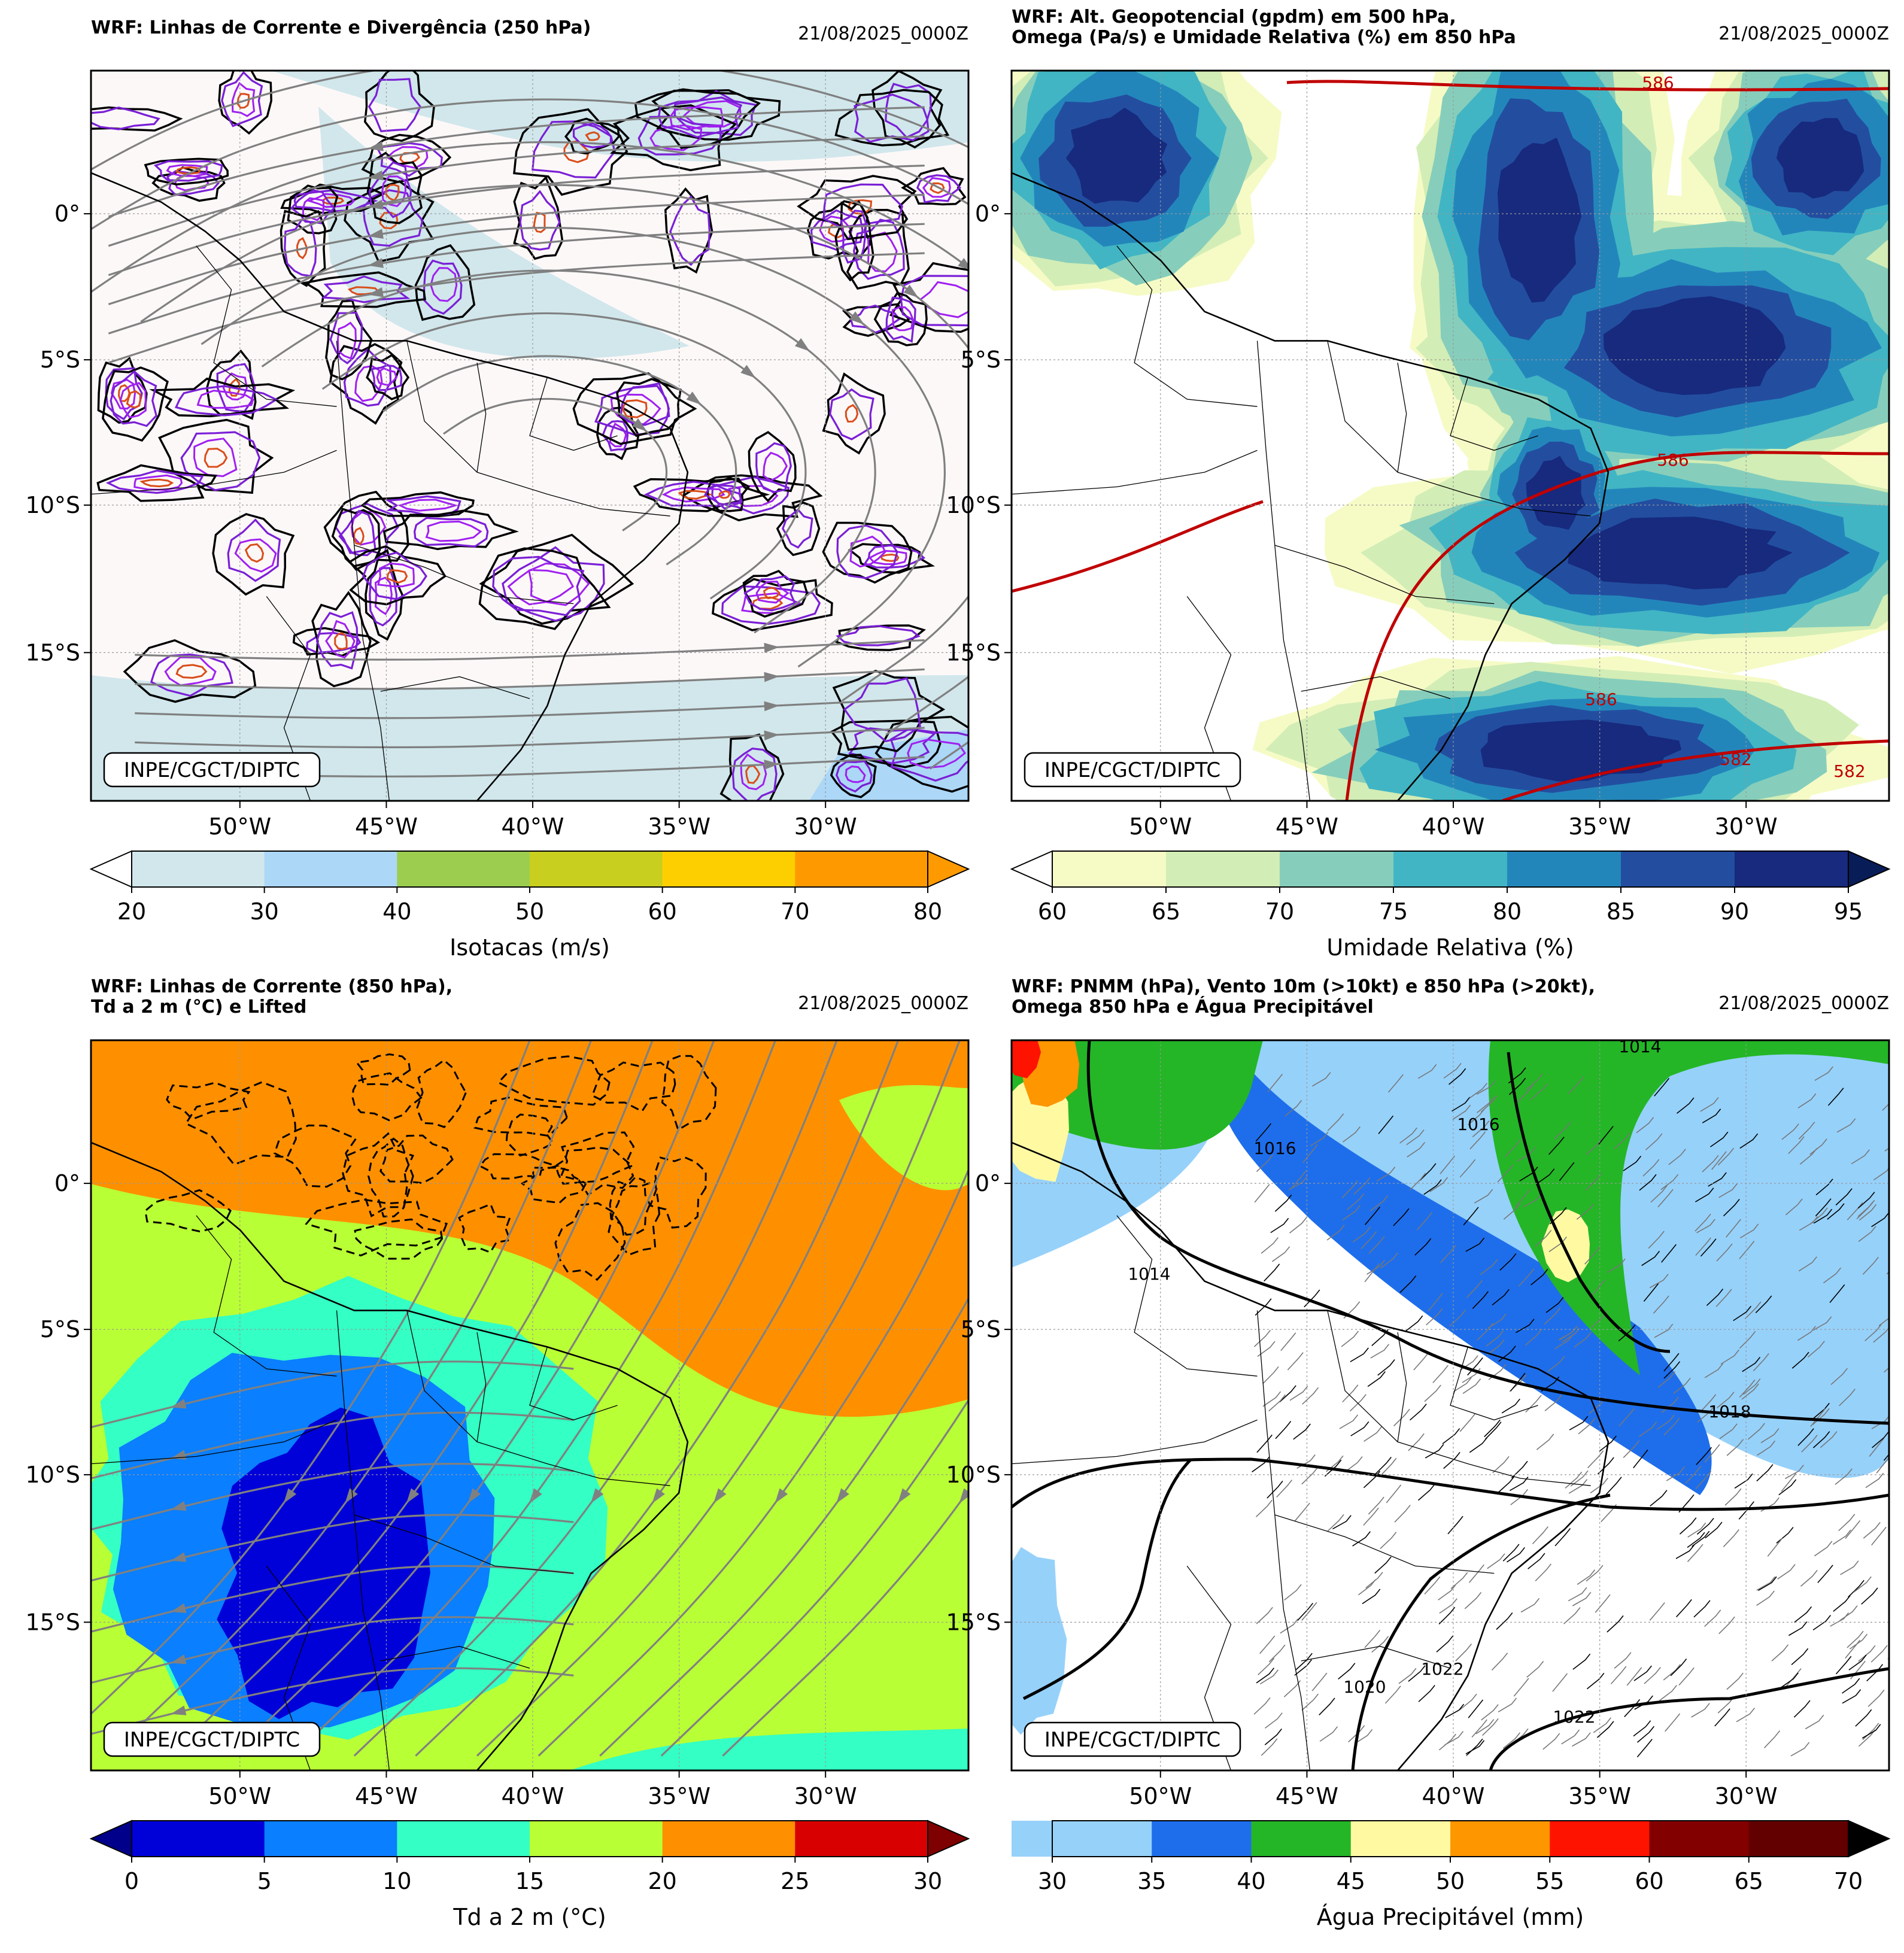 This screenshot has width=1904, height=1953. What do you see at coordinates (826, 827) in the screenshot?
I see `lon-tick-label: 30°W` at bounding box center [826, 827].